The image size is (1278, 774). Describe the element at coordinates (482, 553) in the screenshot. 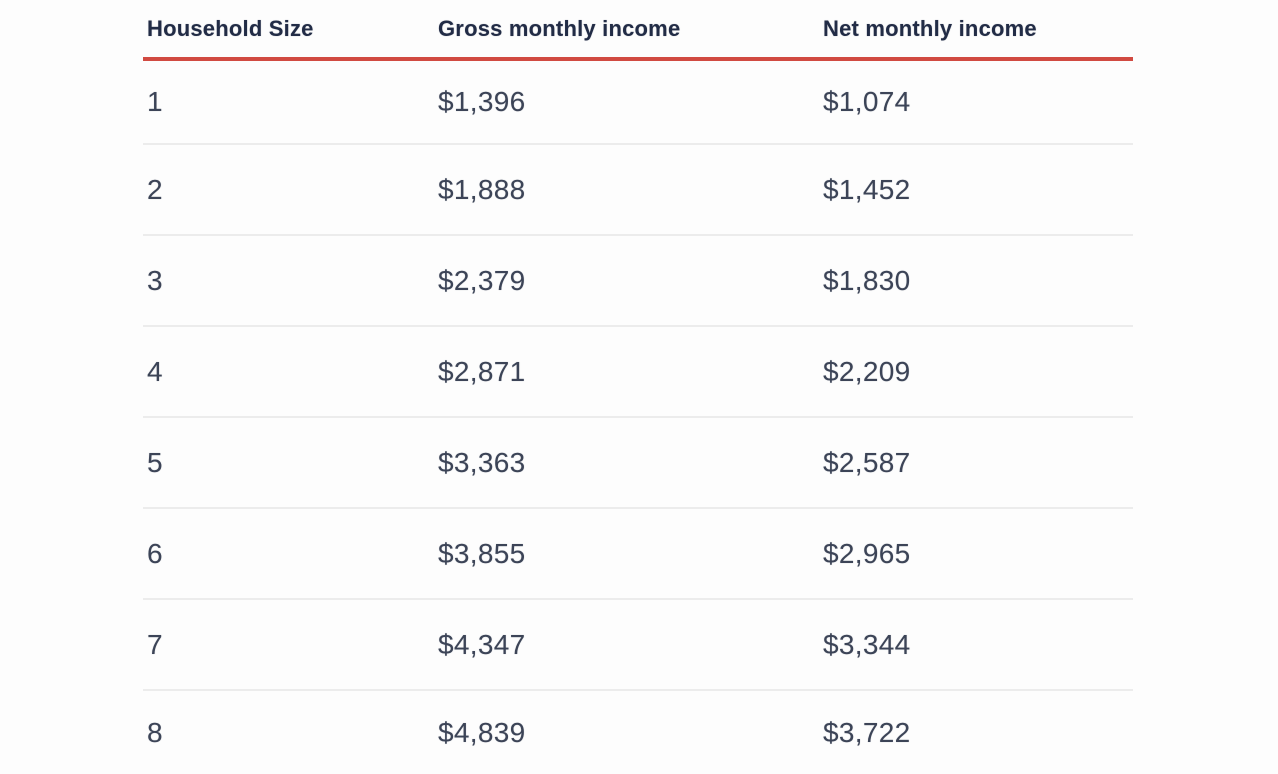

I see `cell-gross-monthly-income: $3,855` at that location.